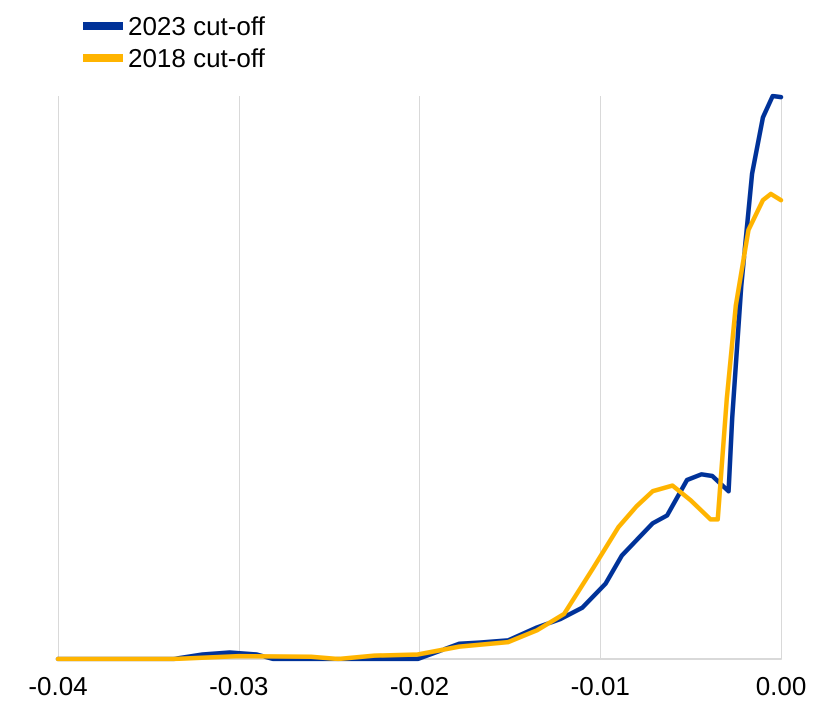 This screenshot has height=719, width=821. What do you see at coordinates (197, 58) in the screenshot?
I see `legend-label: 2018 cut-off` at bounding box center [197, 58].